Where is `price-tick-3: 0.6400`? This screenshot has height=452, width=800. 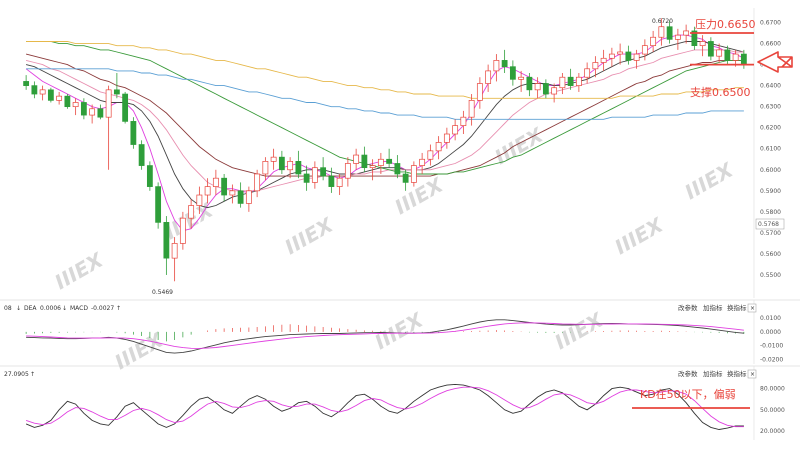
price-tick-3: 0.6400 is located at coordinates (770, 86).